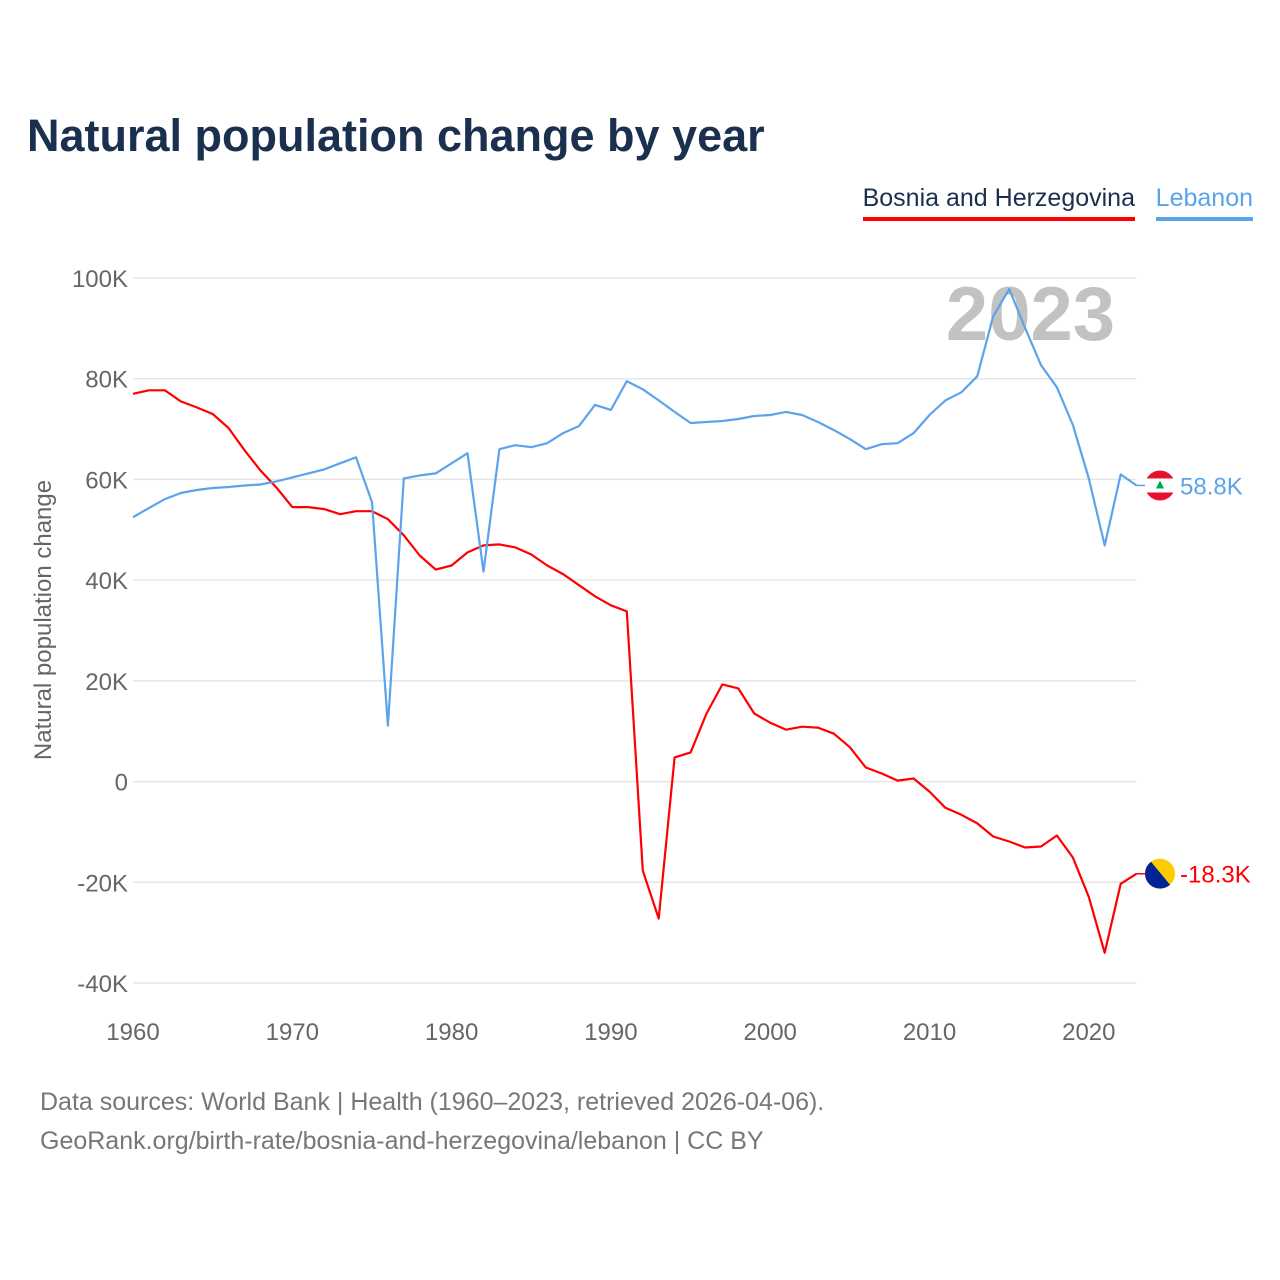 Image resolution: width=1280 pixels, height=1280 pixels. What do you see at coordinates (292, 1032) in the screenshot?
I see `x-tick-label: 1970` at bounding box center [292, 1032].